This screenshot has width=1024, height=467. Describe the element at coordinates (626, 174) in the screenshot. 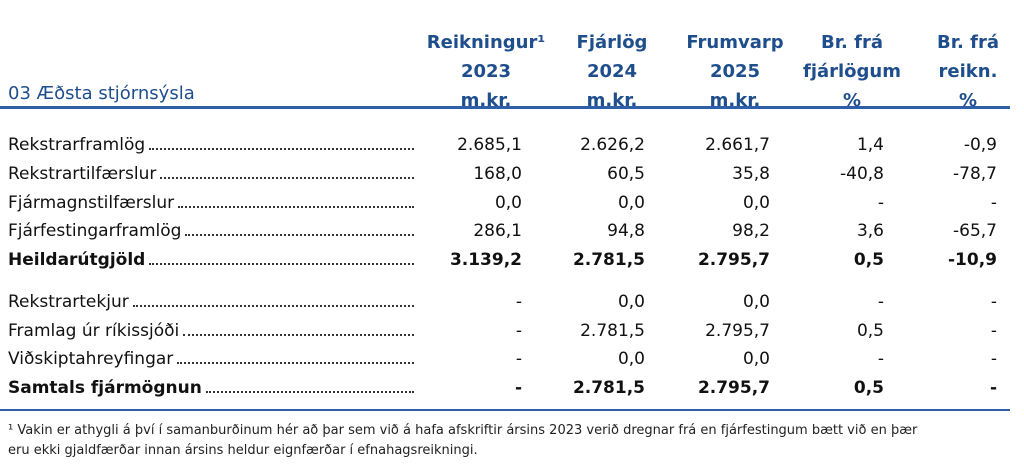

I see `cell: 60,5` at that location.